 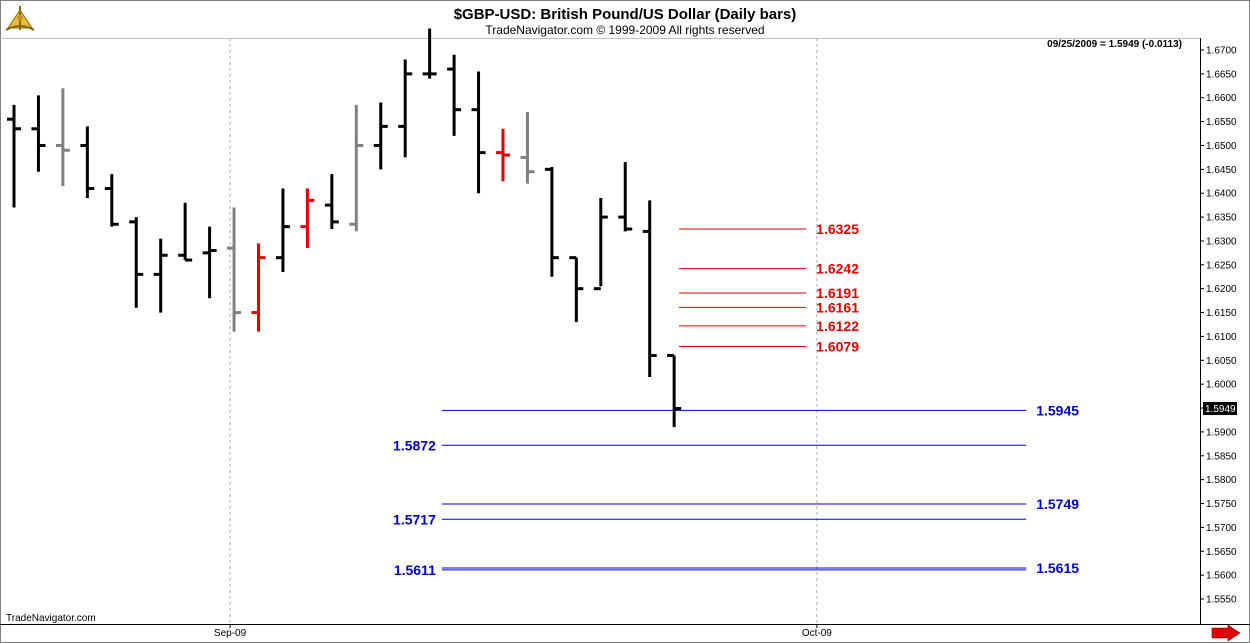 What do you see at coordinates (1057, 504) in the screenshot?
I see `level-label: 1.5749` at bounding box center [1057, 504].